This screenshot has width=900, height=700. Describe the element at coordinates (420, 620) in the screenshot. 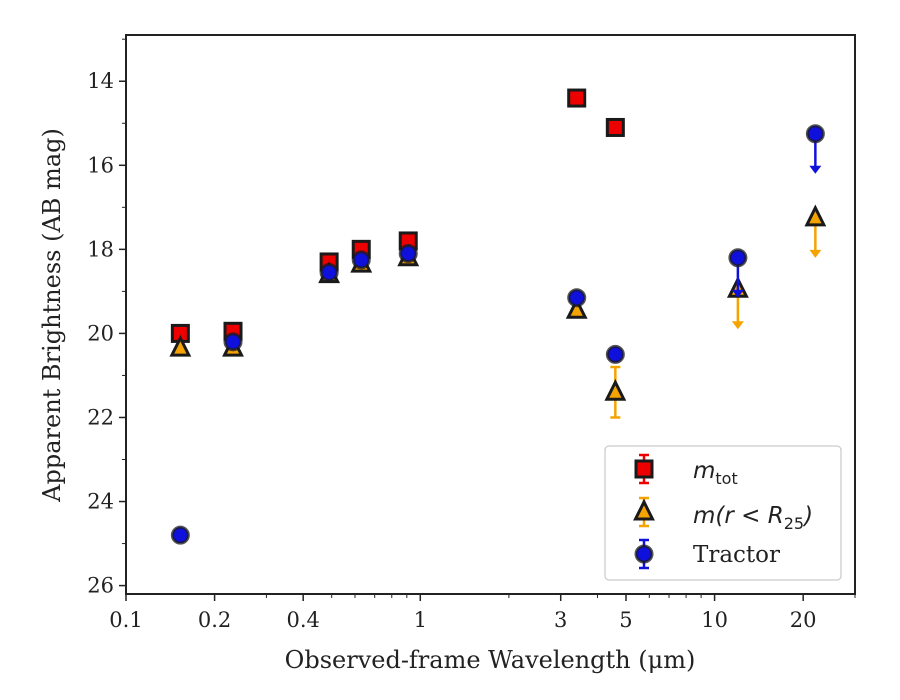

I see `x-tick-label: 1` at that location.